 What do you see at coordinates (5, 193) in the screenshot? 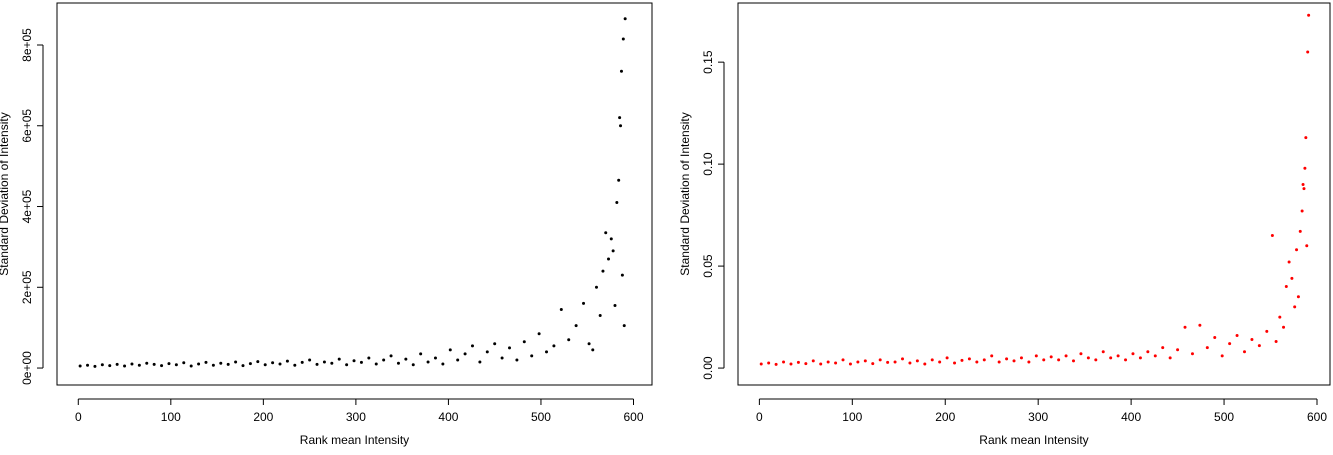
I see `y-axis-title: Standard Deviation of Intensity` at bounding box center [5, 193].